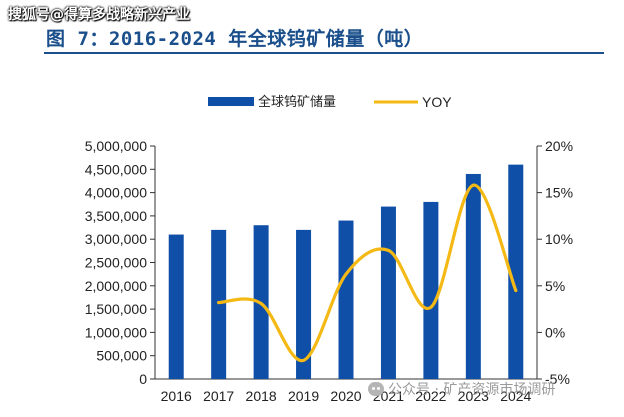 Image resolution: width=624 pixels, height=417 pixels. I want to click on x-axis-labels: 2016 2017 2018 2019 2020 2021 2022 2023 2024, so click(346, 396).